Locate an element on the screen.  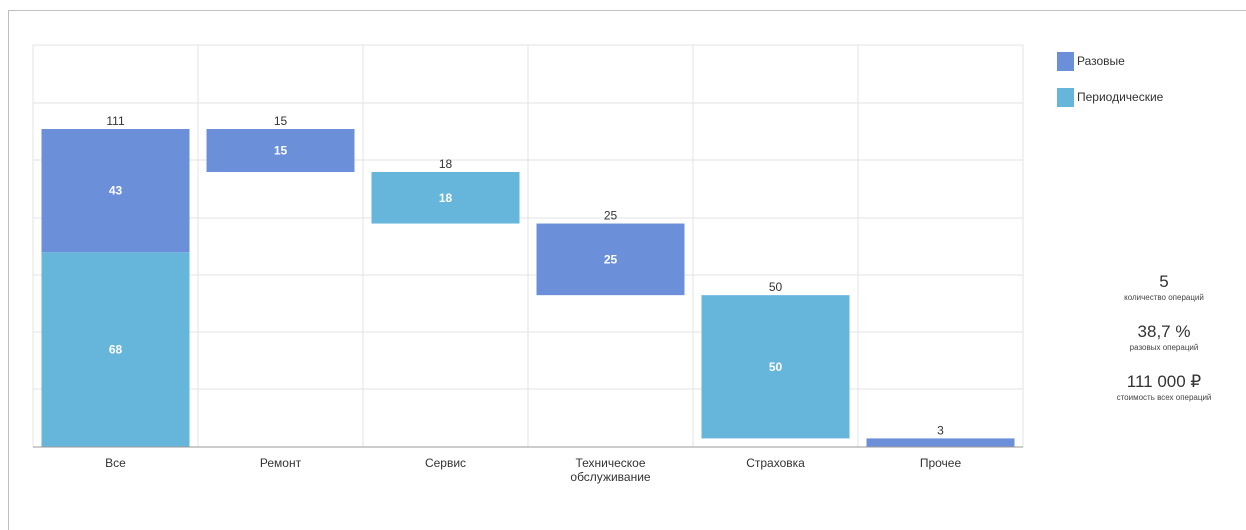
legend: Разовые Периодические is located at coordinates (1110, 86).